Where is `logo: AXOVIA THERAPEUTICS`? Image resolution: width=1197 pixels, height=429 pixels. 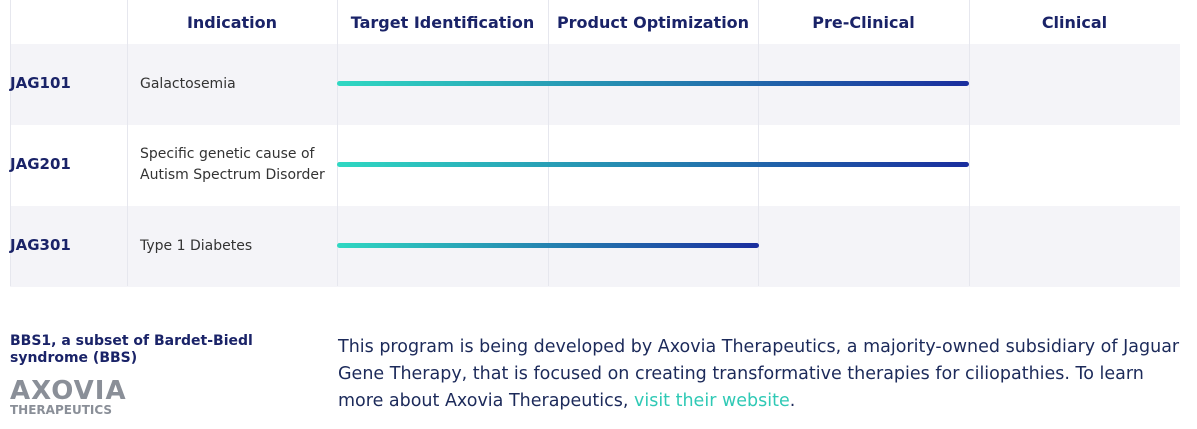 logo: AXOVIA THERAPEUTICS is located at coordinates (68, 397).